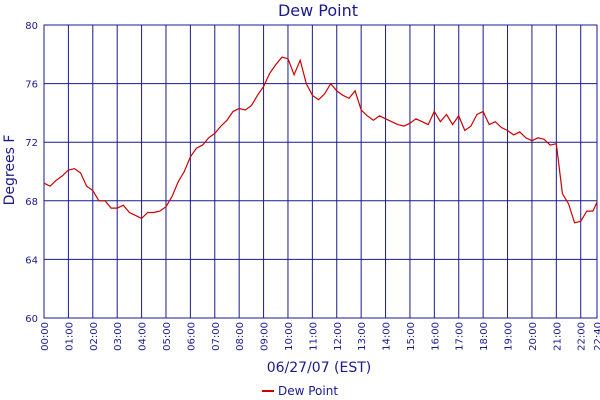 This screenshot has height=400, width=600. What do you see at coordinates (557, 336) in the screenshot?
I see `x-tick-label: 21:00` at bounding box center [557, 336].